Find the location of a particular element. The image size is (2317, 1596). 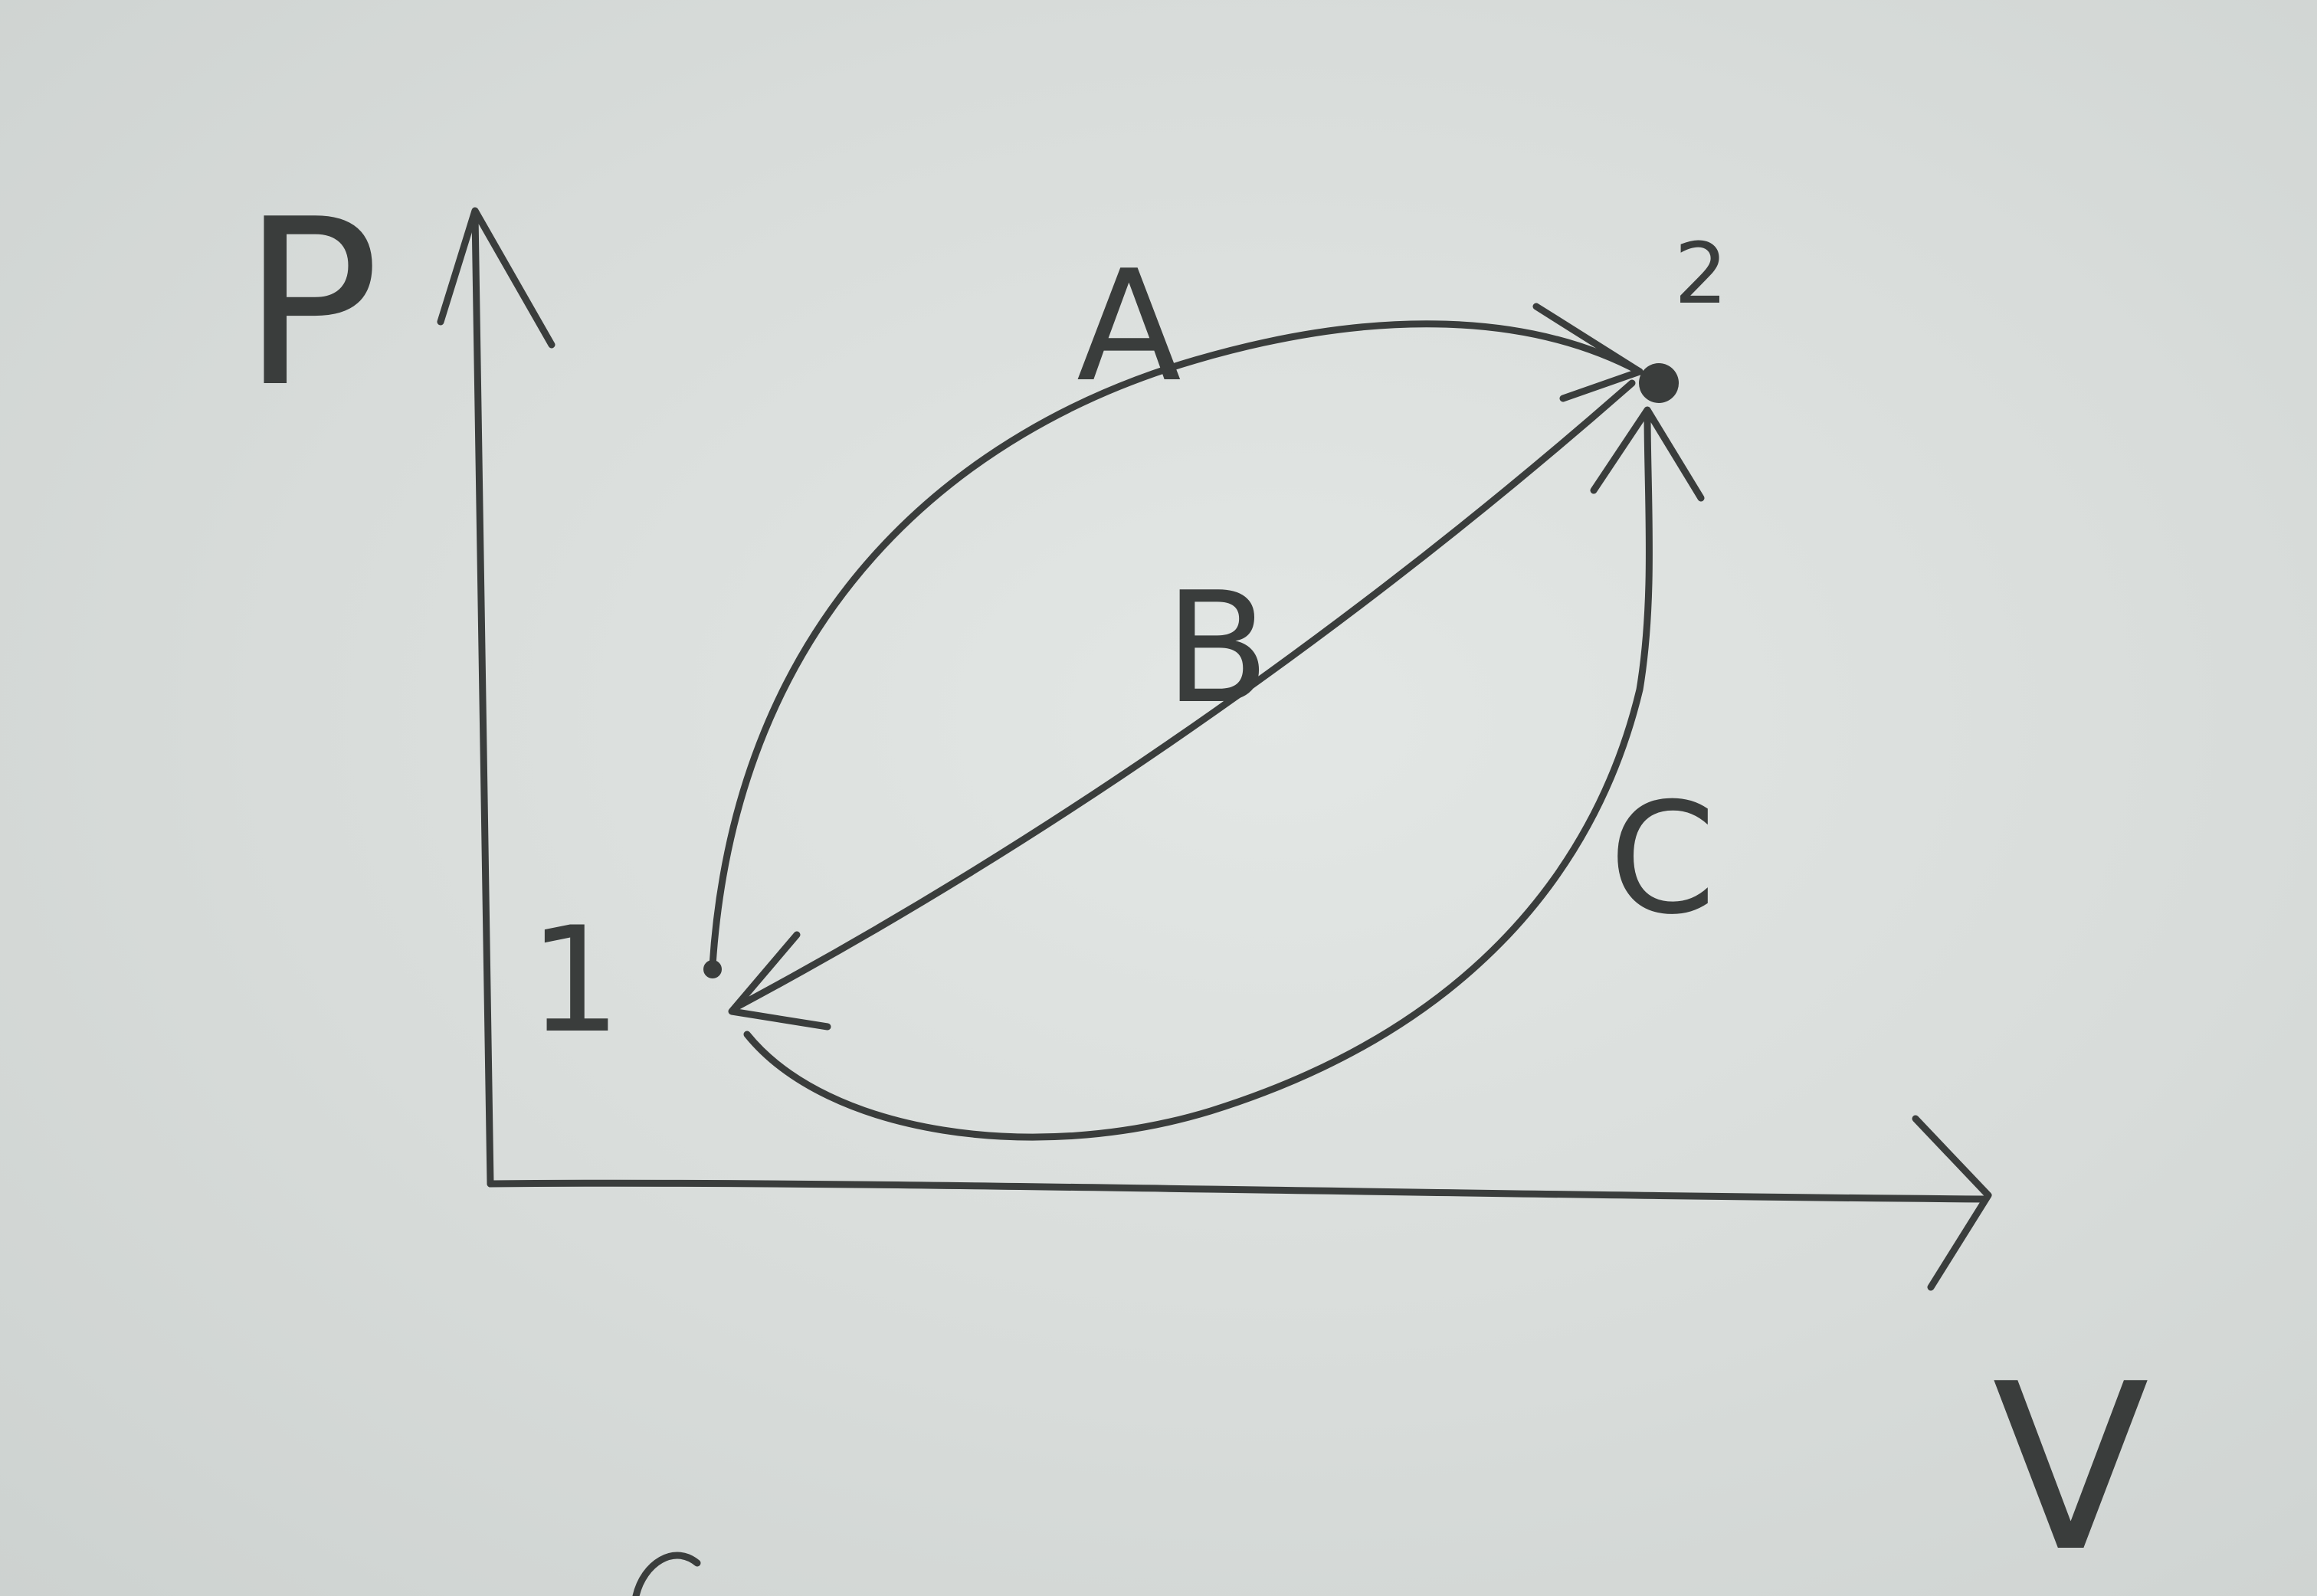

path-c-label: C is located at coordinates (1662, 859).